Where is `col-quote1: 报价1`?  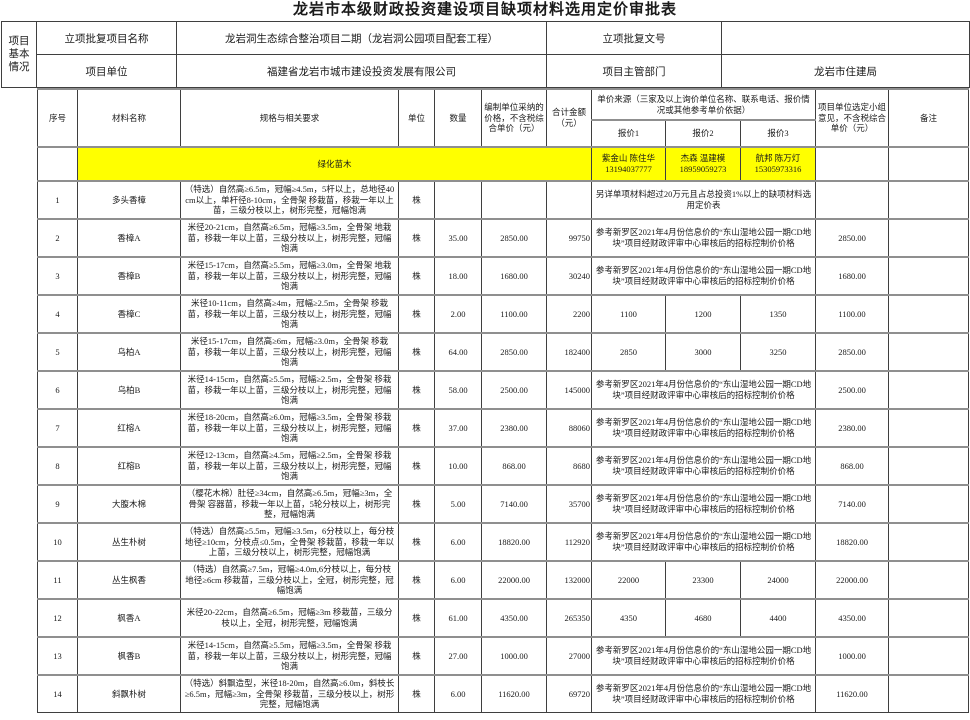 col-quote1: 报价1 is located at coordinates (628, 133).